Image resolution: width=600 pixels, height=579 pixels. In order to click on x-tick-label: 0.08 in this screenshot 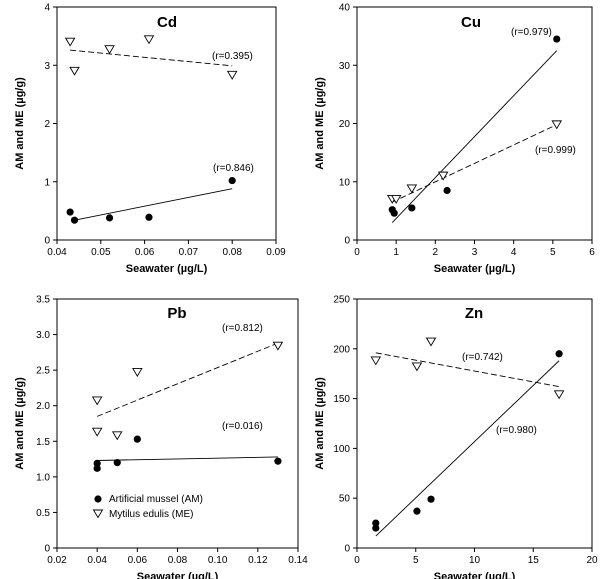, I will do `click(178, 560)`.